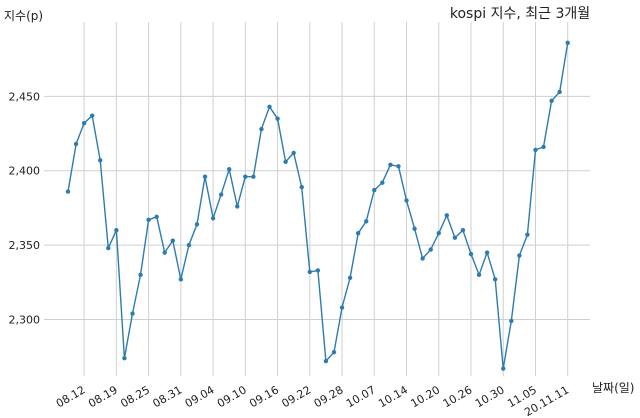  I want to click on x-tick-label: 10.20, so click(425, 396).